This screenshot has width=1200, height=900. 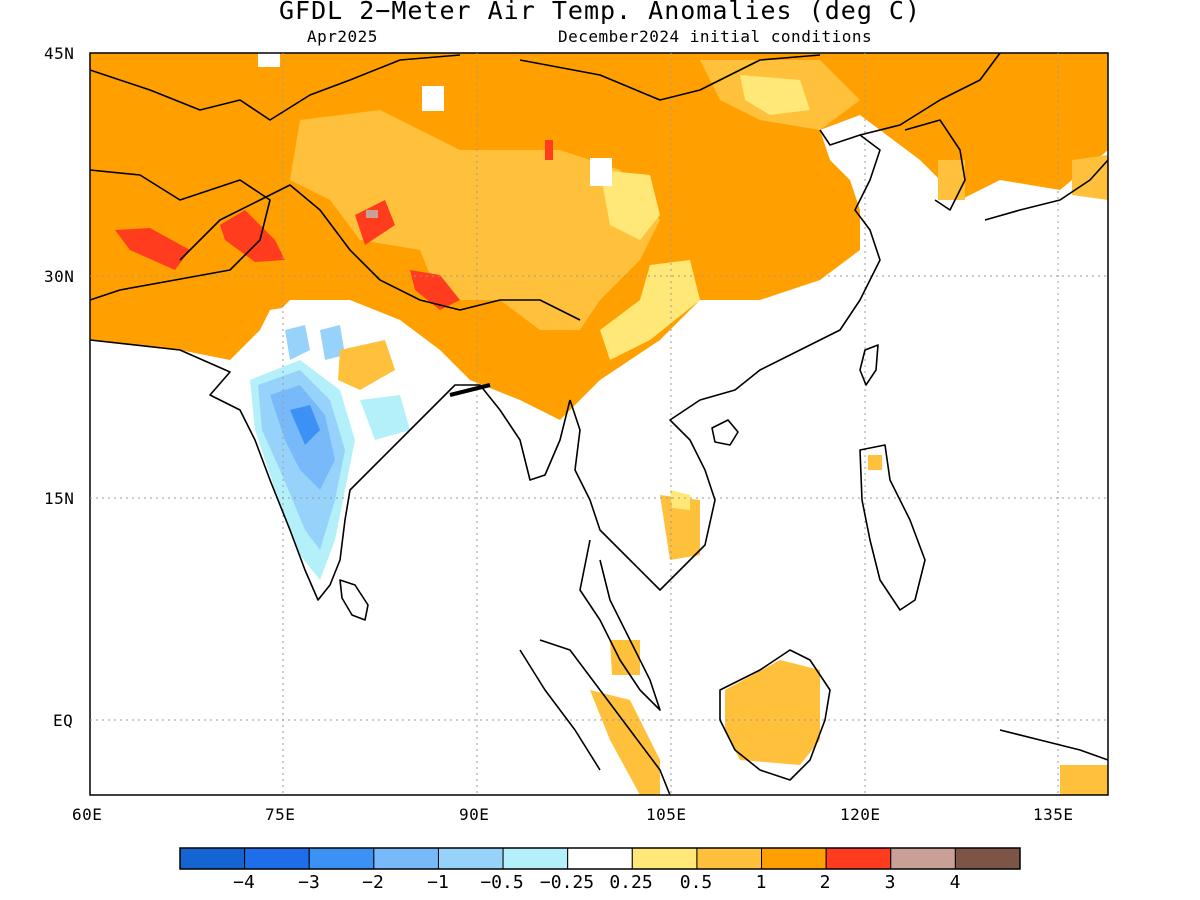 What do you see at coordinates (567, 882) in the screenshot?
I see `colorbar-label: −0.25` at bounding box center [567, 882].